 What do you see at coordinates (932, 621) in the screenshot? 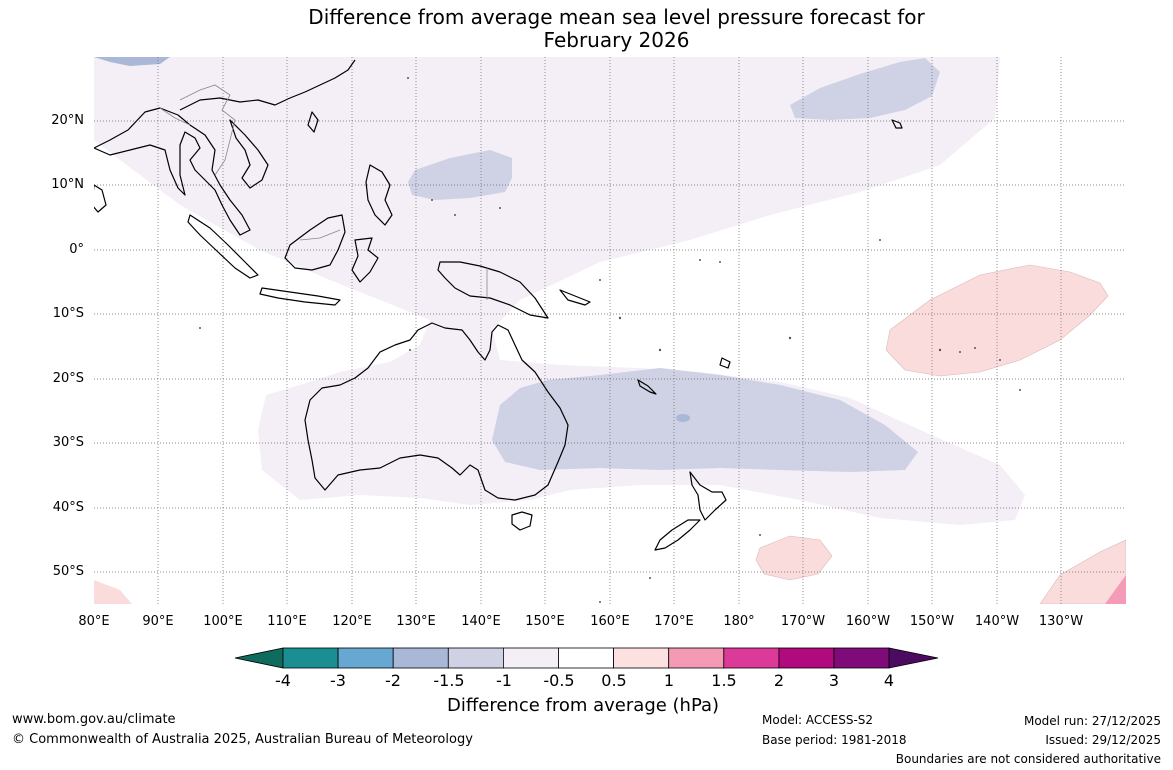
I see `lon-label-150w: 150°W` at bounding box center [932, 621].